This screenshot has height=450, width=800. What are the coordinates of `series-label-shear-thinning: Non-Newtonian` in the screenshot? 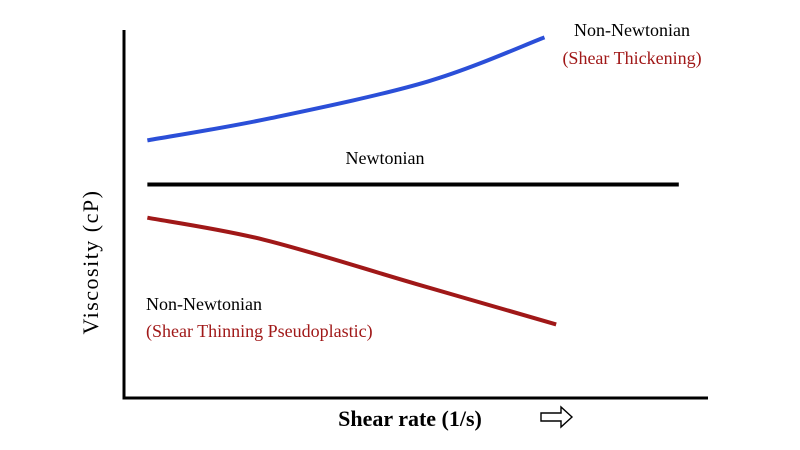 It's located at (204, 304).